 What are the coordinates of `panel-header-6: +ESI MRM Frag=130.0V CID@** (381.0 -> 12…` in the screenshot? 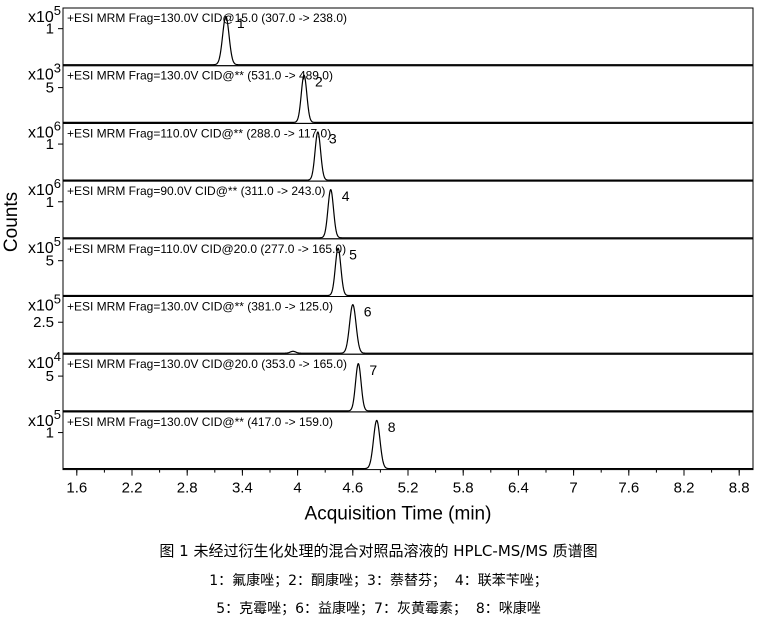 It's located at (200, 307).